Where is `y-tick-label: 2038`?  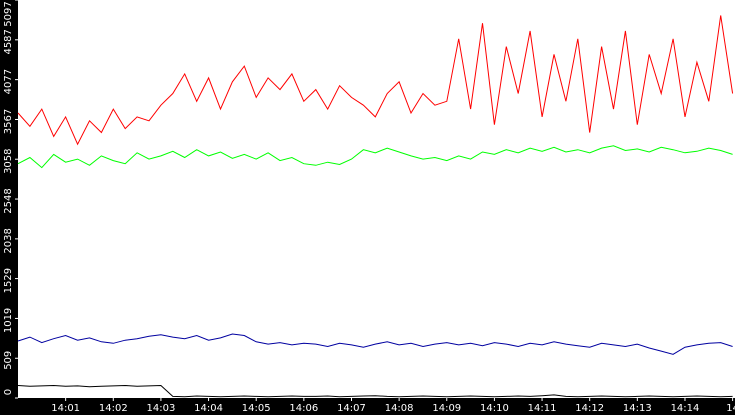
y-tick-label: 2038 is located at coordinates (8, 240).